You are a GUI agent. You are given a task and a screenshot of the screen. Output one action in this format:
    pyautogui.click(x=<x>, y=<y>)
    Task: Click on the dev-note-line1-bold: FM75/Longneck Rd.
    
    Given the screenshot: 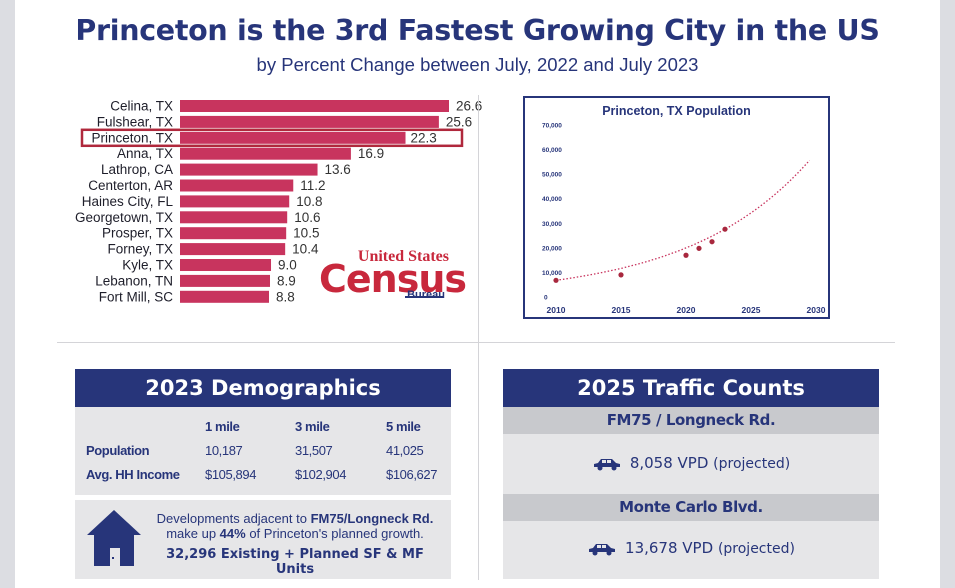 What is the action you would take?
    pyautogui.click(x=372, y=518)
    